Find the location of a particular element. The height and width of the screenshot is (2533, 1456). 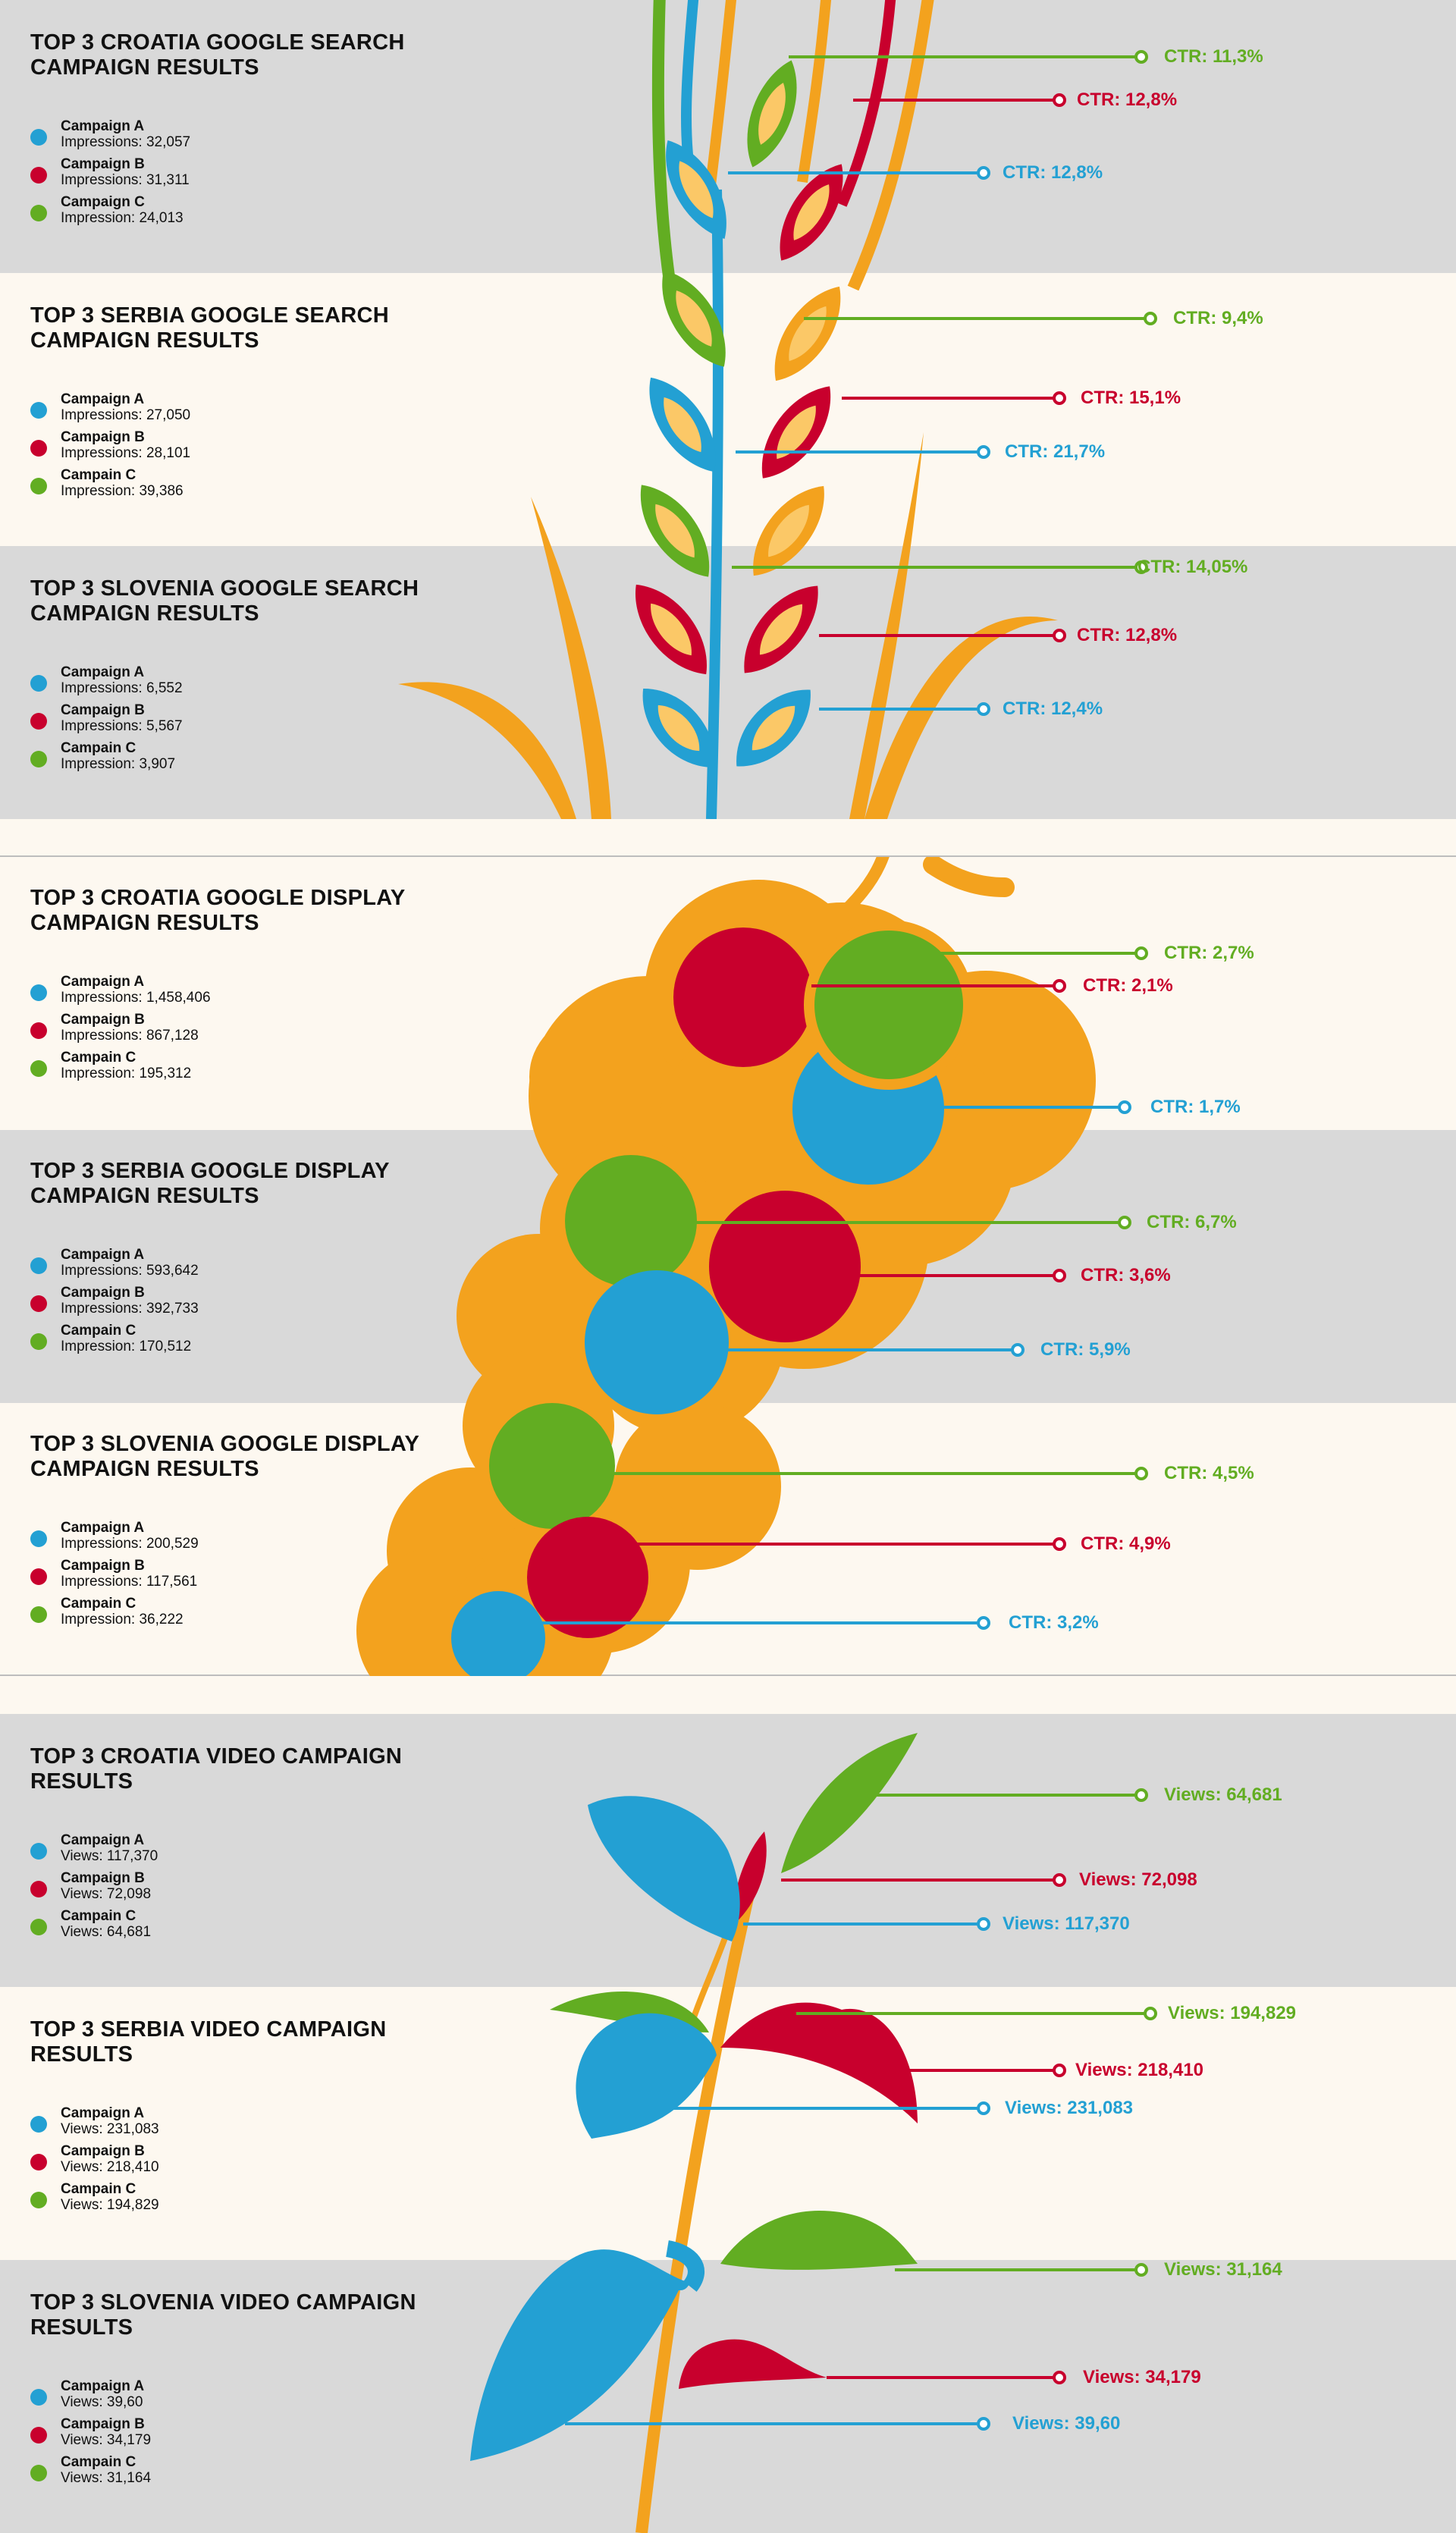

legend-campaign-name: Campaign A is located at coordinates (103, 1528).